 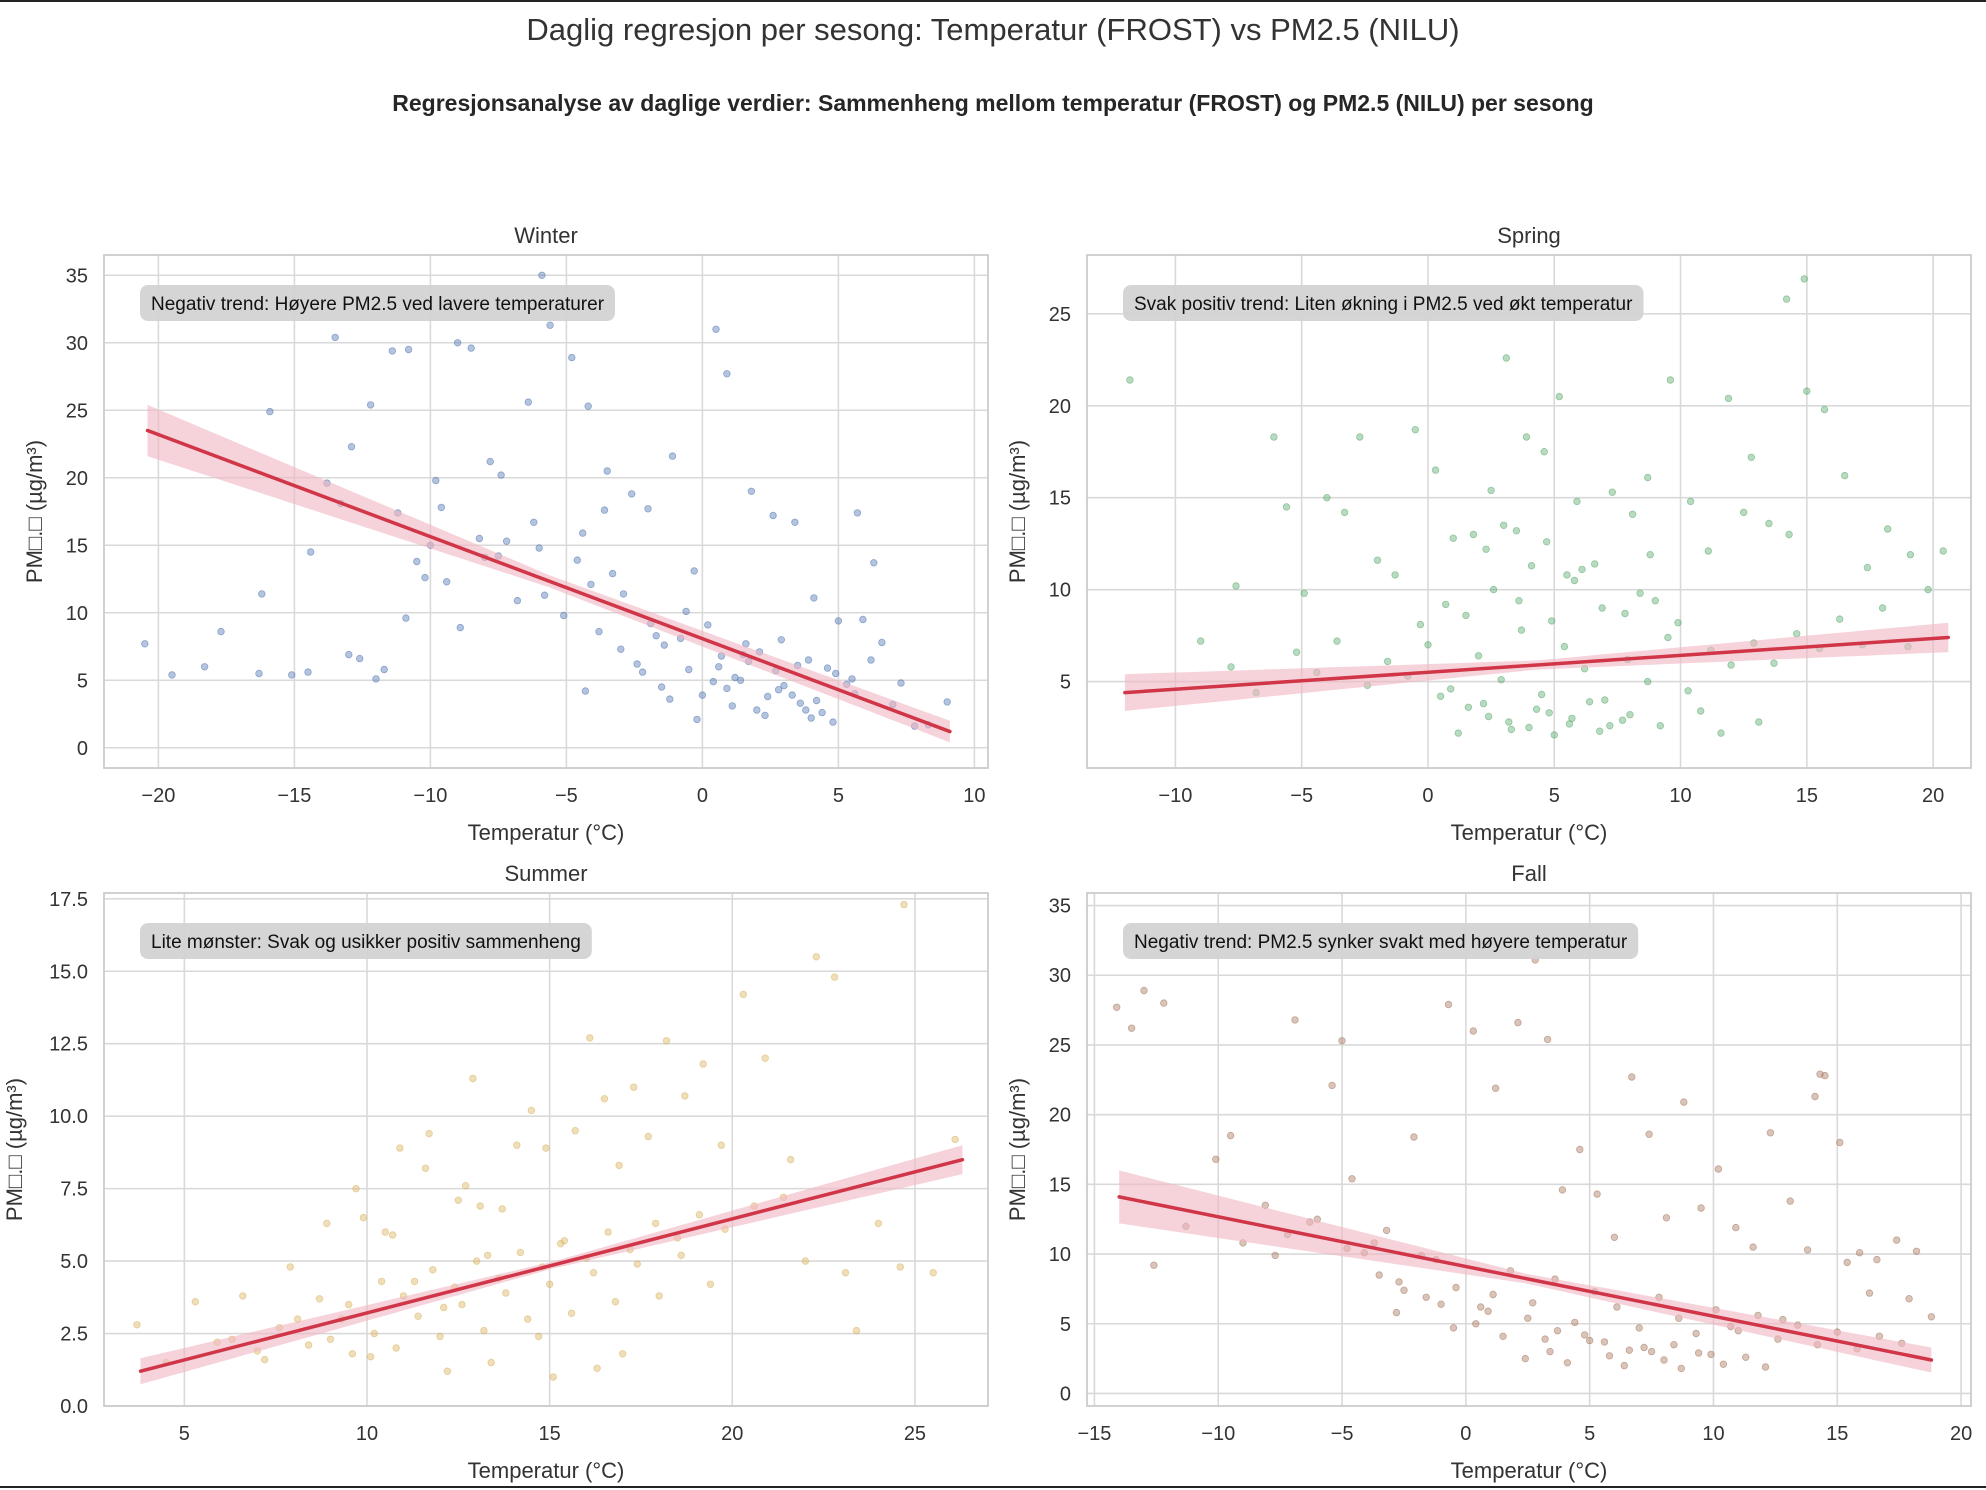 I want to click on x-tick-label: 10, so click(x=1713, y=1434).